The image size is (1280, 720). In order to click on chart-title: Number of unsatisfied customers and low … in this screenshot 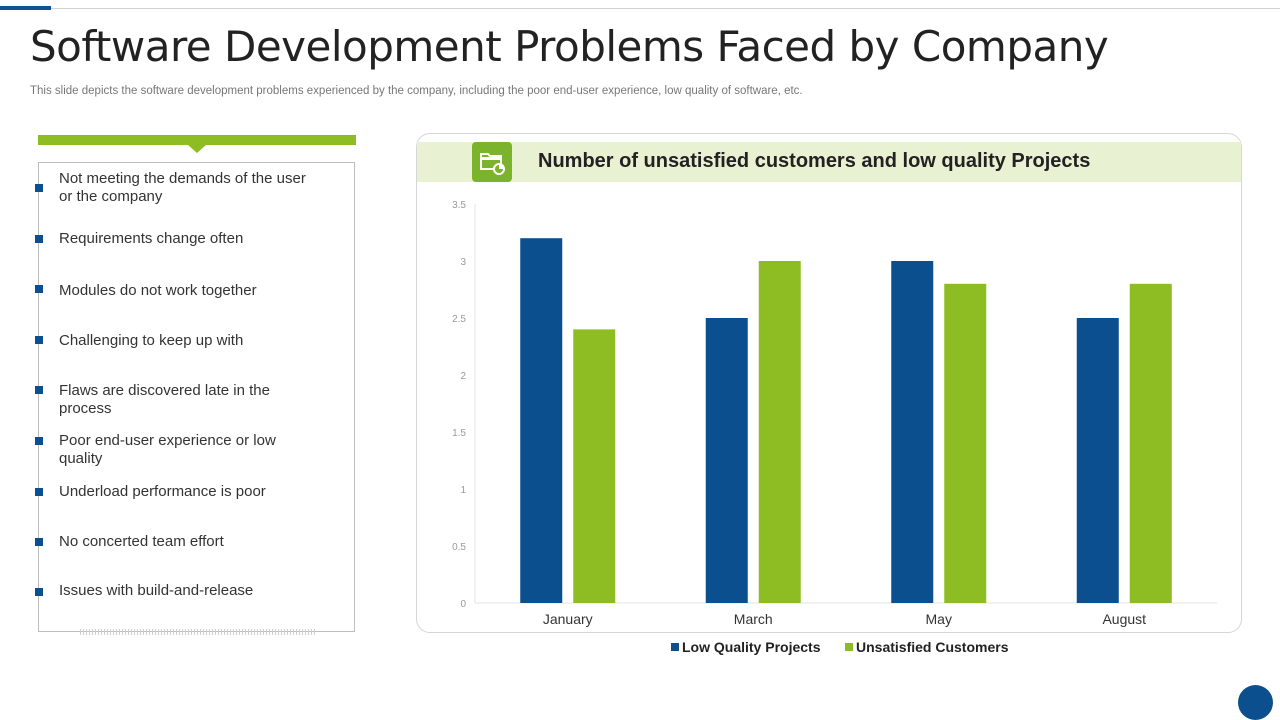, I will do `click(814, 161)`.